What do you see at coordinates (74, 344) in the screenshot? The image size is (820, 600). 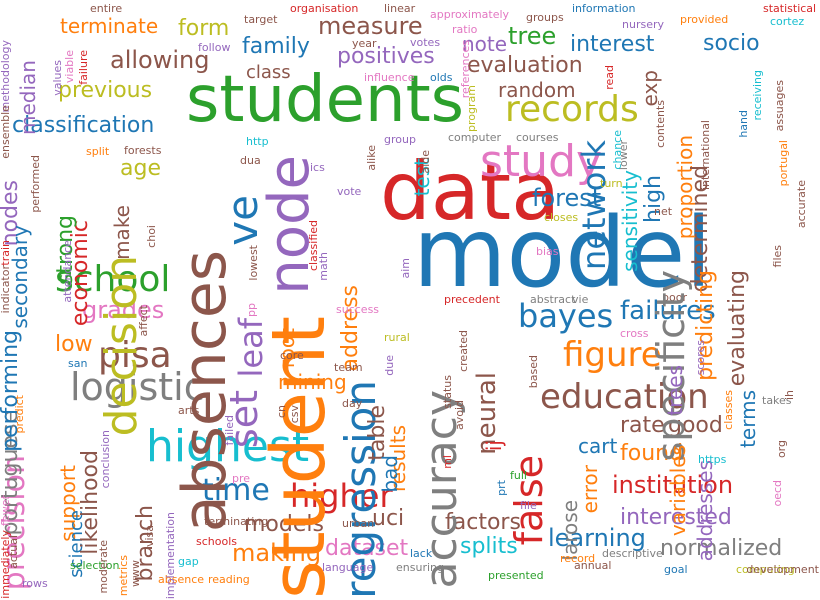 I see `cloud-word: low` at bounding box center [74, 344].